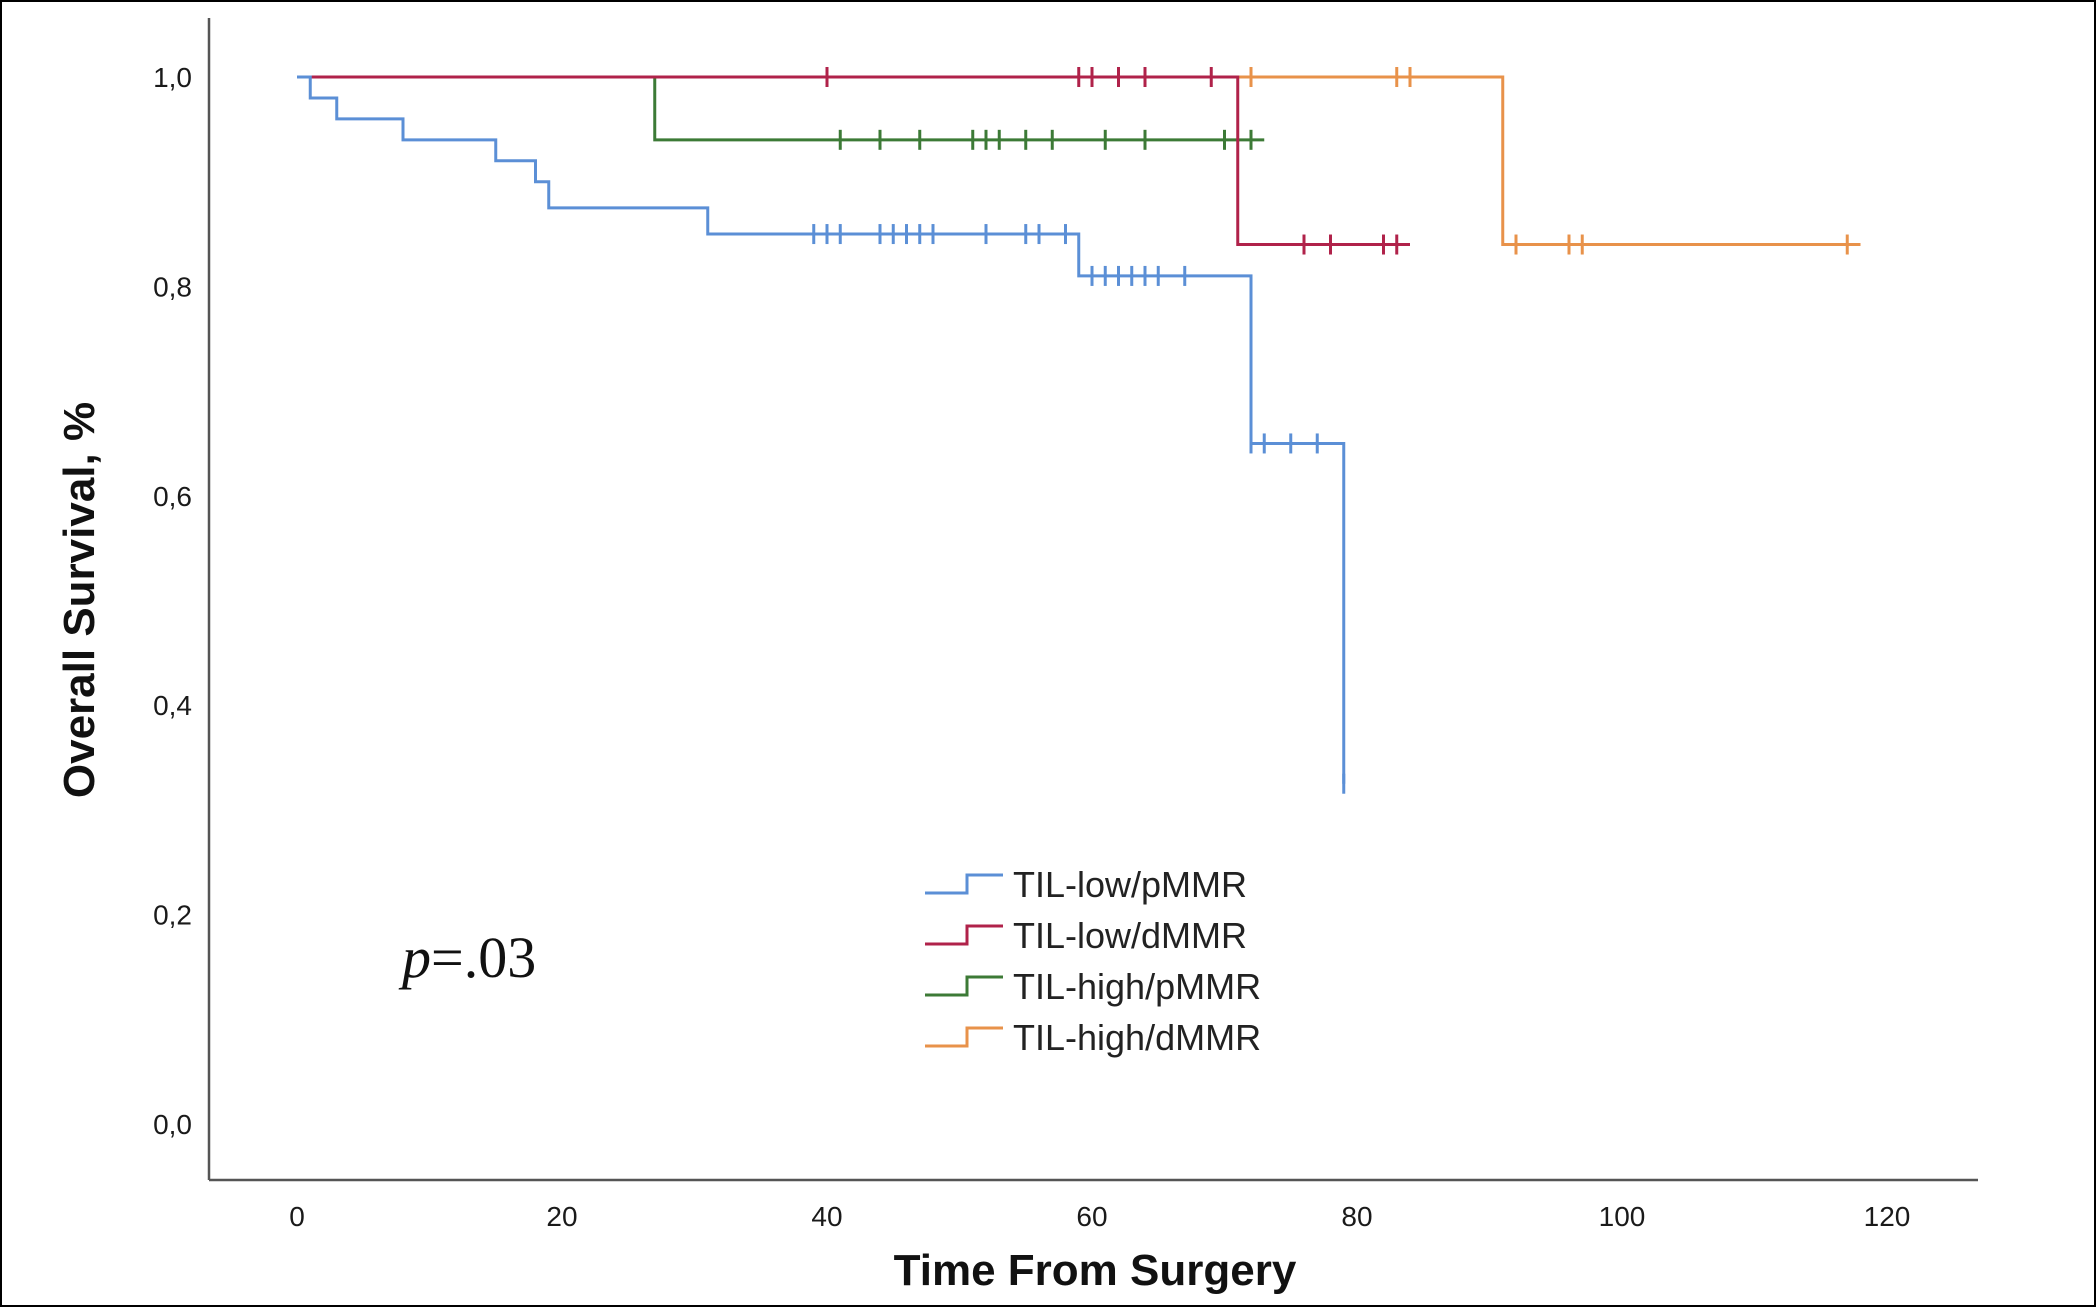  What do you see at coordinates (172, 286) in the screenshot?
I see `y-tick-label: 0,8` at bounding box center [172, 286].